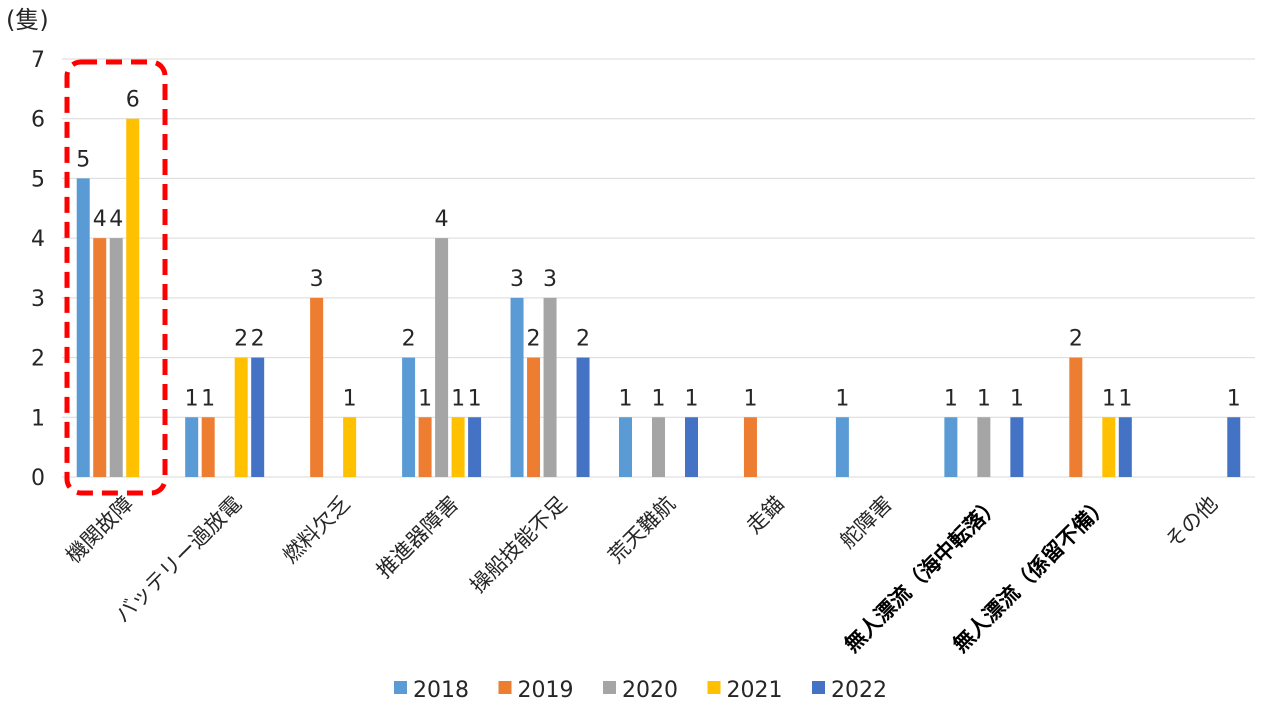 This screenshot has height=724, width=1280. I want to click on legend-label-2022: 2022, so click(859, 690).